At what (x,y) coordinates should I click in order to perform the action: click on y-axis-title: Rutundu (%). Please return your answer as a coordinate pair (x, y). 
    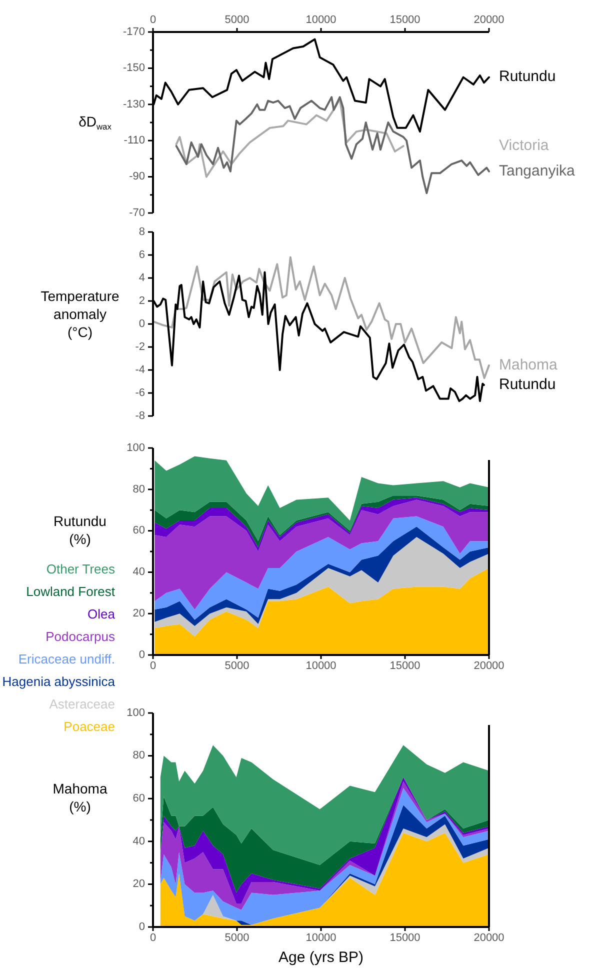
    Looking at the image, I should click on (80, 529).